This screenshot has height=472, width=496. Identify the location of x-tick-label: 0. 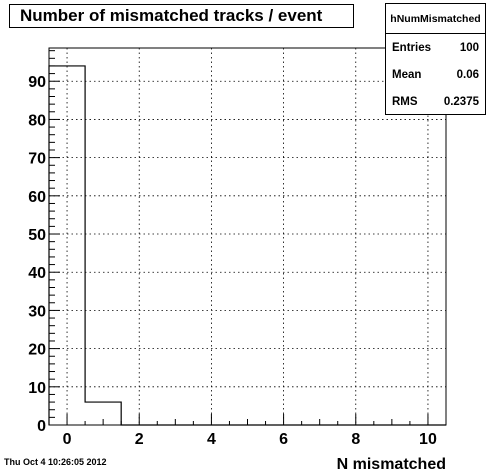
(67, 439).